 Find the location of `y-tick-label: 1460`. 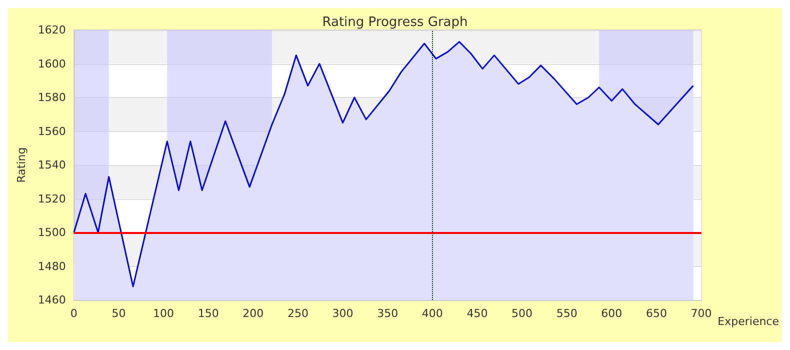

y-tick-label: 1460 is located at coordinates (52, 300).